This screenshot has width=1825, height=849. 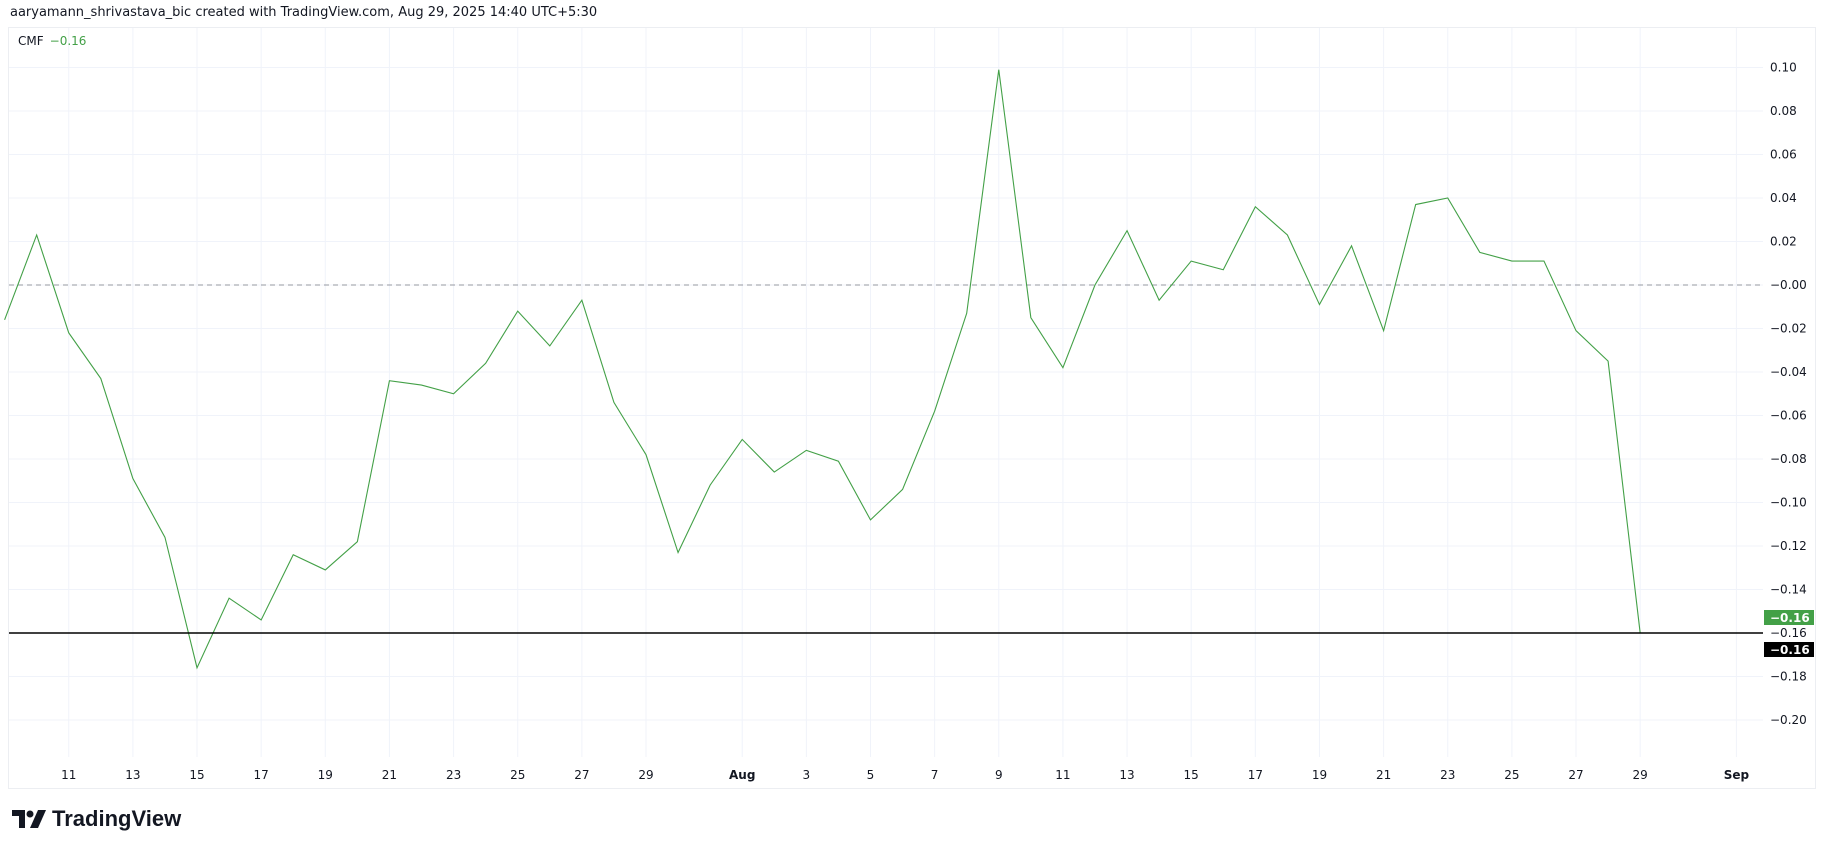 What do you see at coordinates (1788, 459) in the screenshot?
I see `y-tick-label: −0.08` at bounding box center [1788, 459].